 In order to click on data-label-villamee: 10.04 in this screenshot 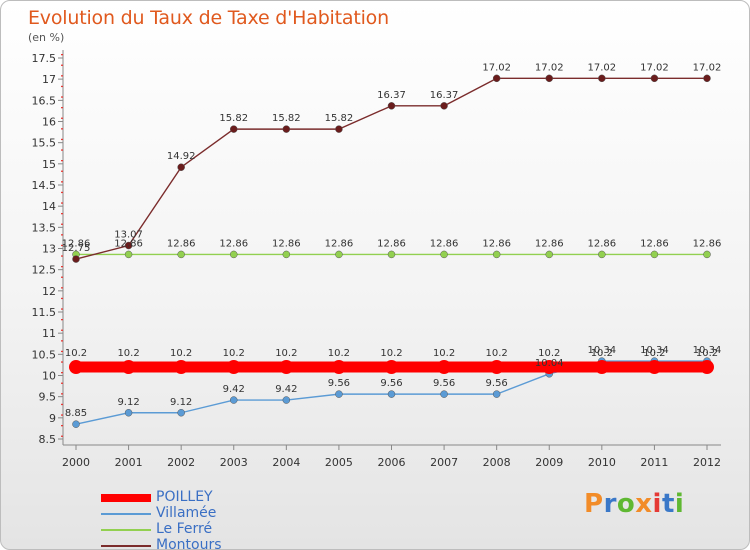, I will do `click(549, 363)`.